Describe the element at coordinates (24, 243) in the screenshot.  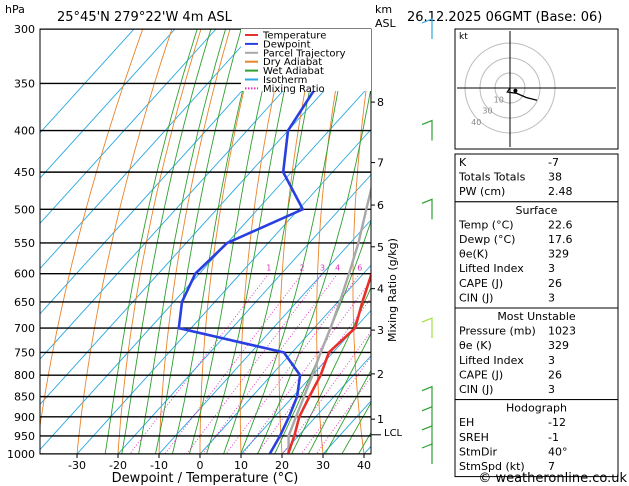
I see `pressure-tick-label: 550` at that location.